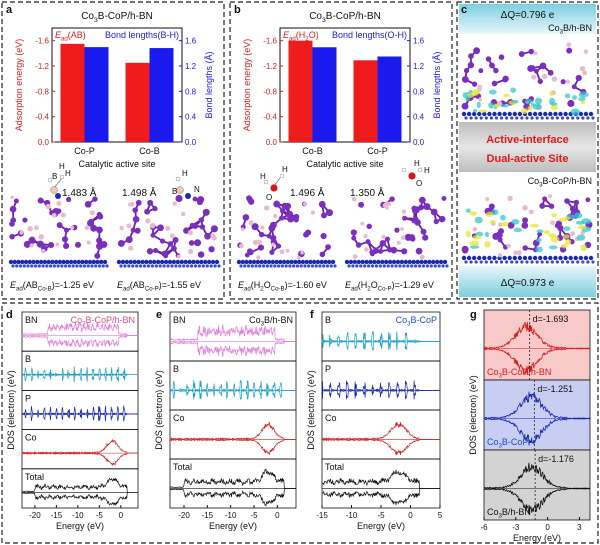 The image size is (600, 545). I want to click on x-tick-label: -15, so click(322, 515).